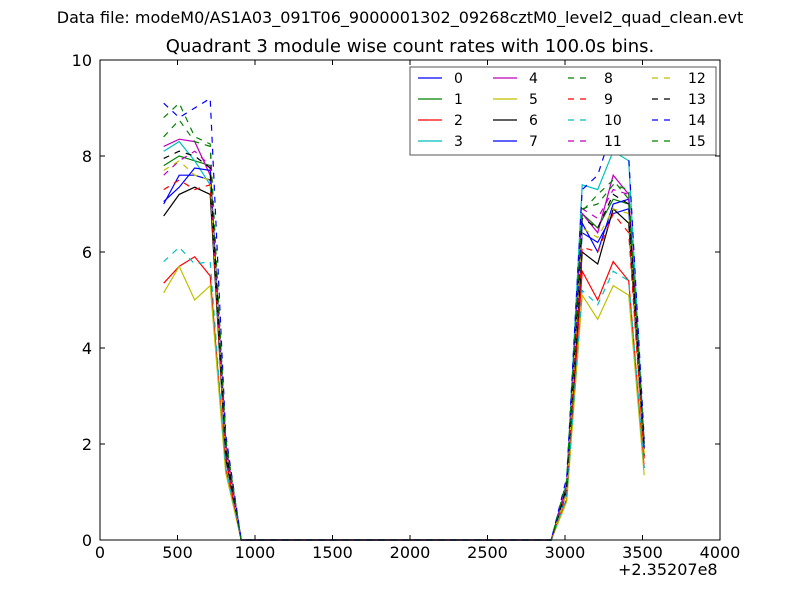 The image size is (800, 600). I want to click on y-tick-label: 2, so click(87, 444).